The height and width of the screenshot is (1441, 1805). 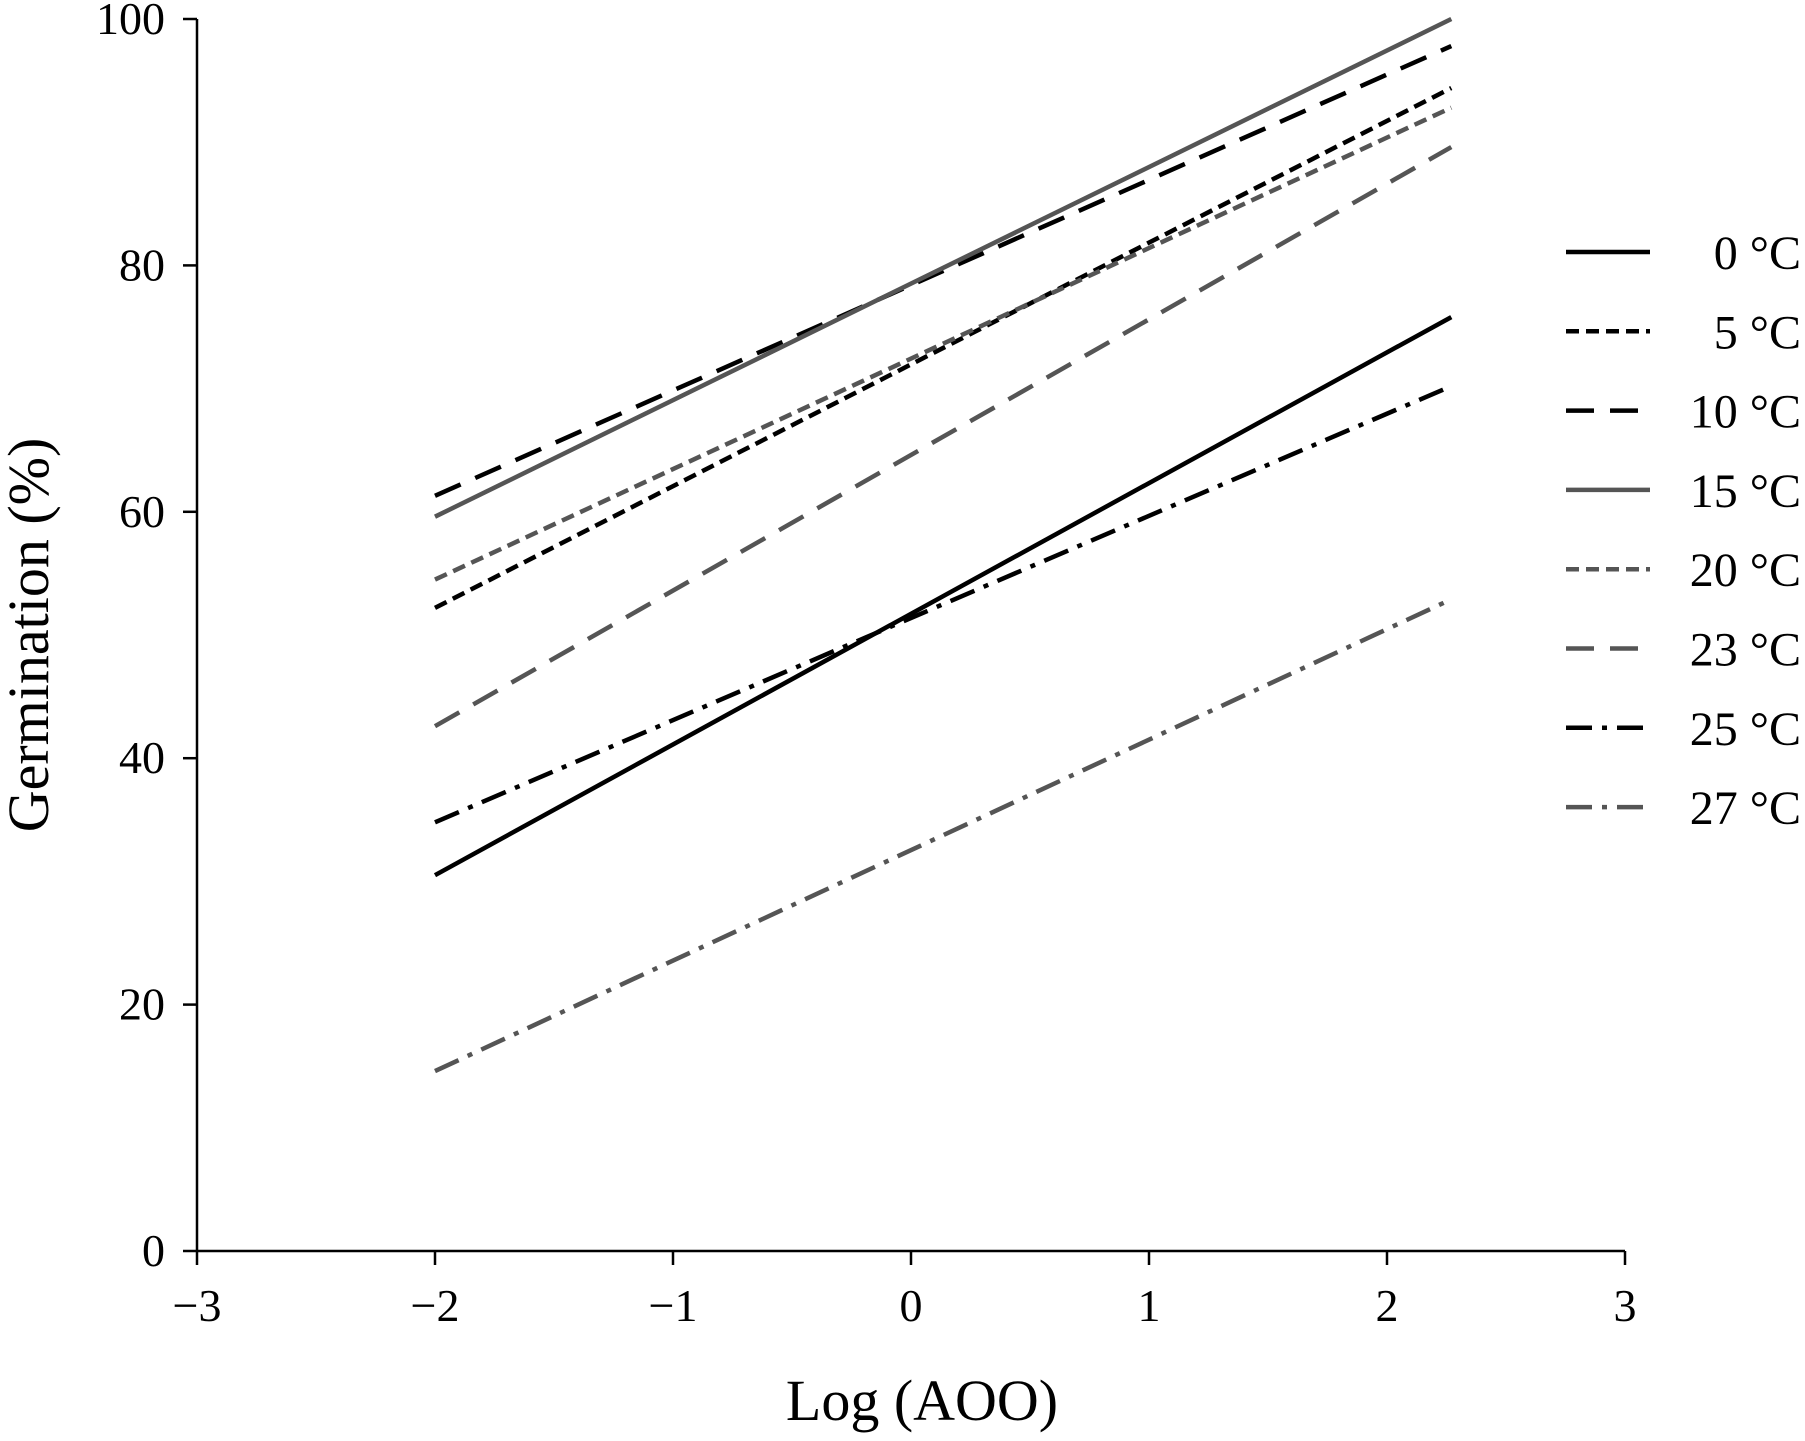 I want to click on legend-label-2: 10 °C, so click(x=1745, y=412).